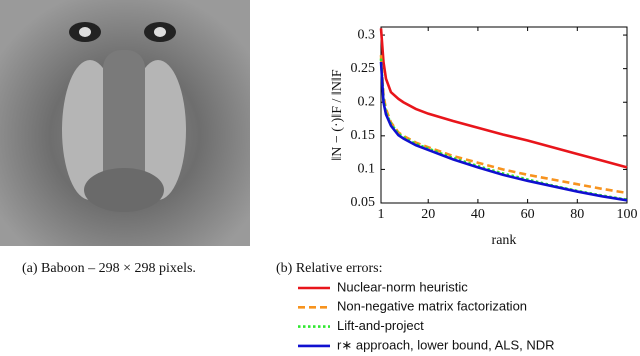 Image resolution: width=640 pixels, height=356 pixels. What do you see at coordinates (627, 214) in the screenshot?
I see `x-tick-label: 100` at bounding box center [627, 214].